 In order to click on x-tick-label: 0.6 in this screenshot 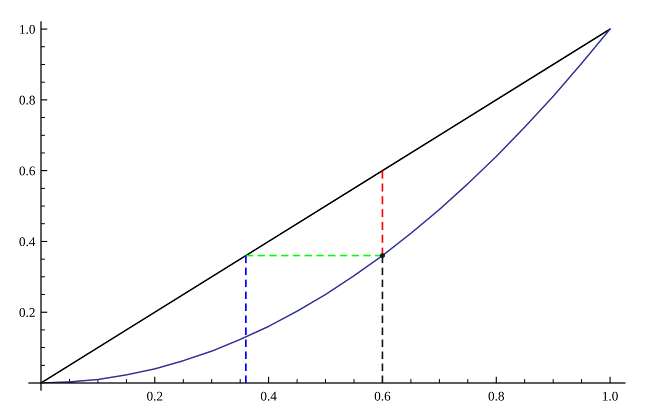, I will do `click(382, 396)`.